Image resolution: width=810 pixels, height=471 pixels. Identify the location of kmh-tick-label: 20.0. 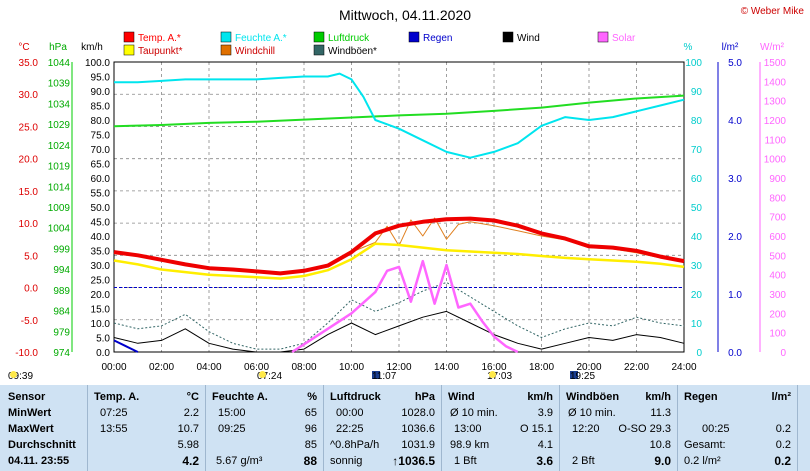
(101, 295).